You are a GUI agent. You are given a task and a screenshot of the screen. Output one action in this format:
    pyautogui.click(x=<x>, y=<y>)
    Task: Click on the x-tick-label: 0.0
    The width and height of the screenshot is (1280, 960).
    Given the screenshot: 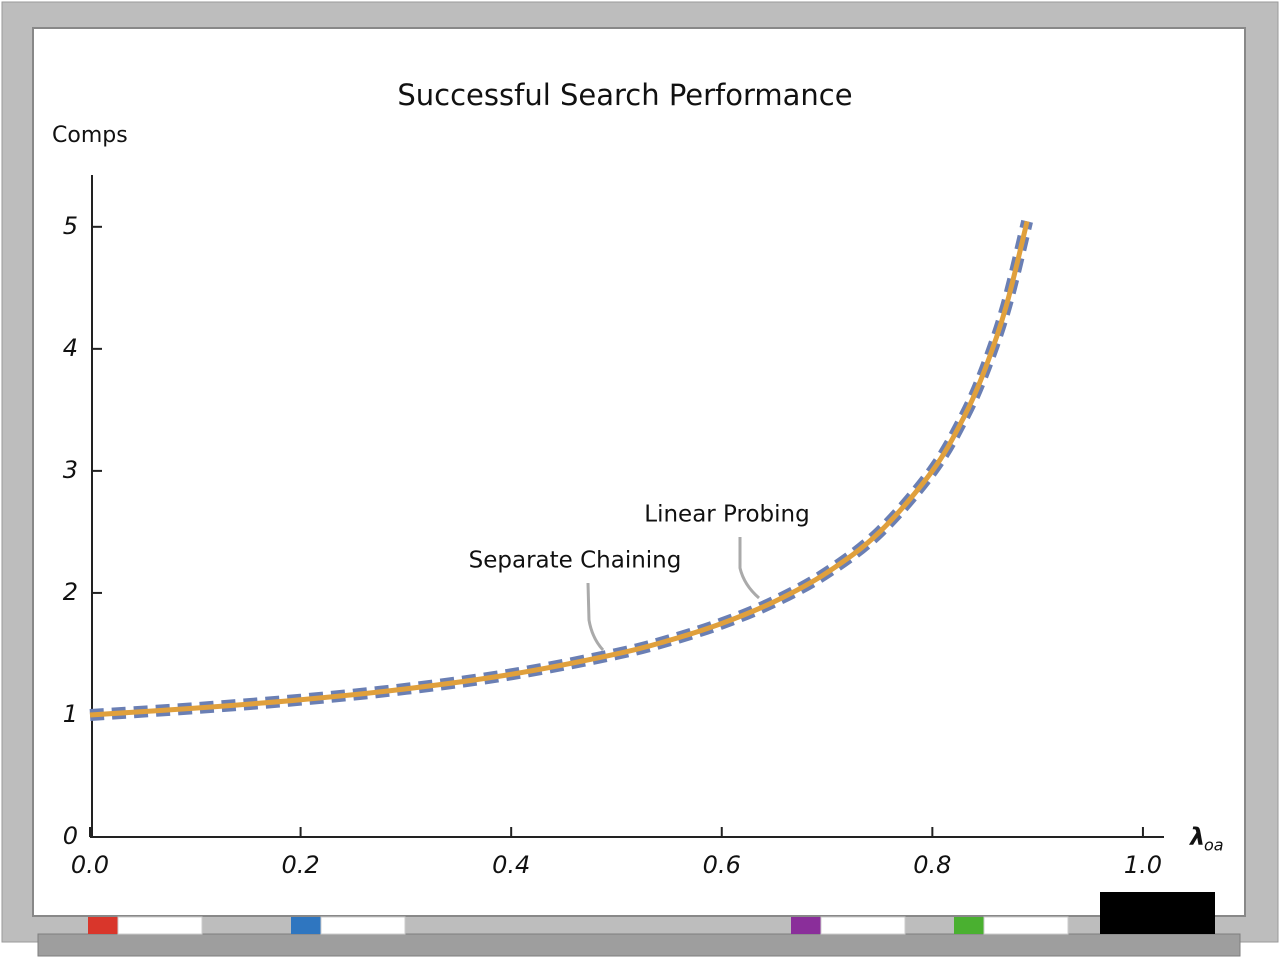 What is the action you would take?
    pyautogui.click(x=90, y=865)
    